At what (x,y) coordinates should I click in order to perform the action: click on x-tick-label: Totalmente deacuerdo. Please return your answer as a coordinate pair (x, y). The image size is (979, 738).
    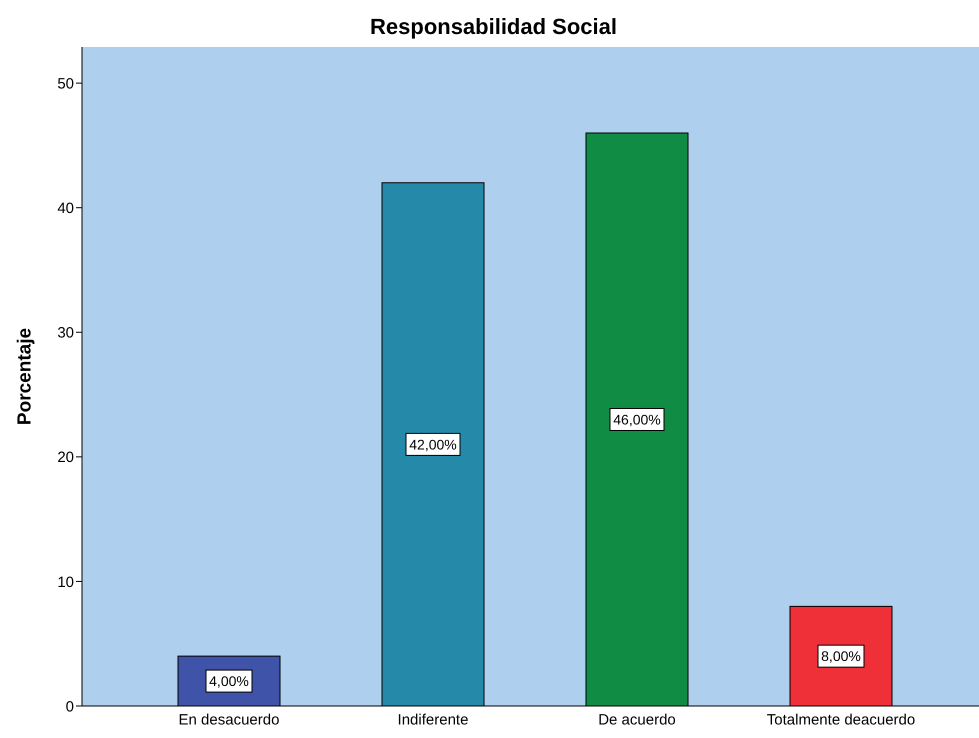
    Looking at the image, I should click on (841, 720).